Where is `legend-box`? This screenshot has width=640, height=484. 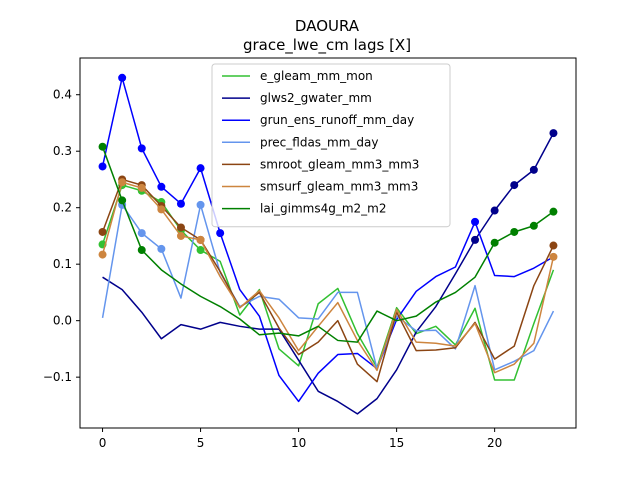
legend-box is located at coordinates (331, 145).